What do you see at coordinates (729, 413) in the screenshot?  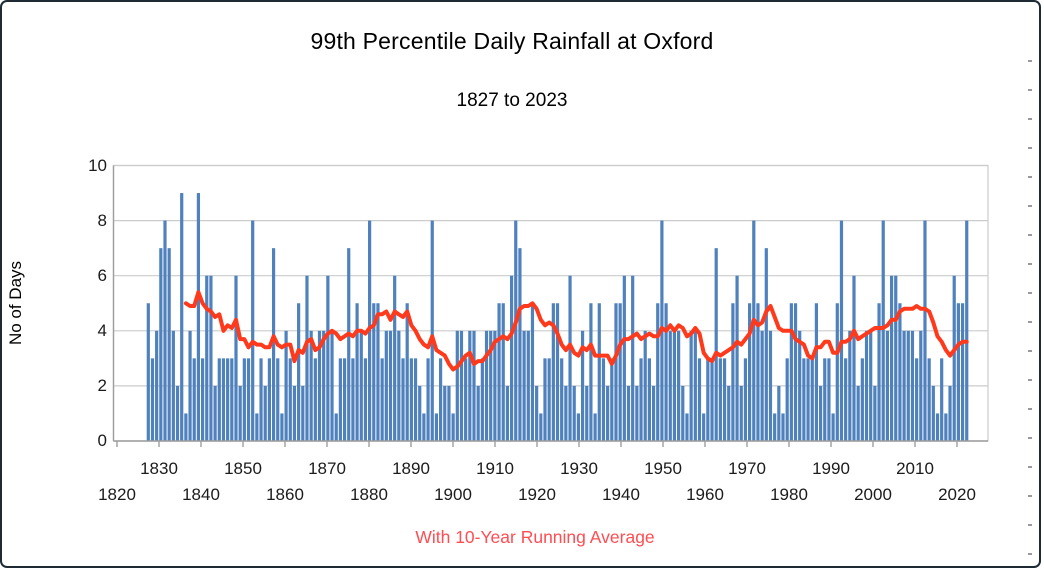 I see `bar-1966` at bounding box center [729, 413].